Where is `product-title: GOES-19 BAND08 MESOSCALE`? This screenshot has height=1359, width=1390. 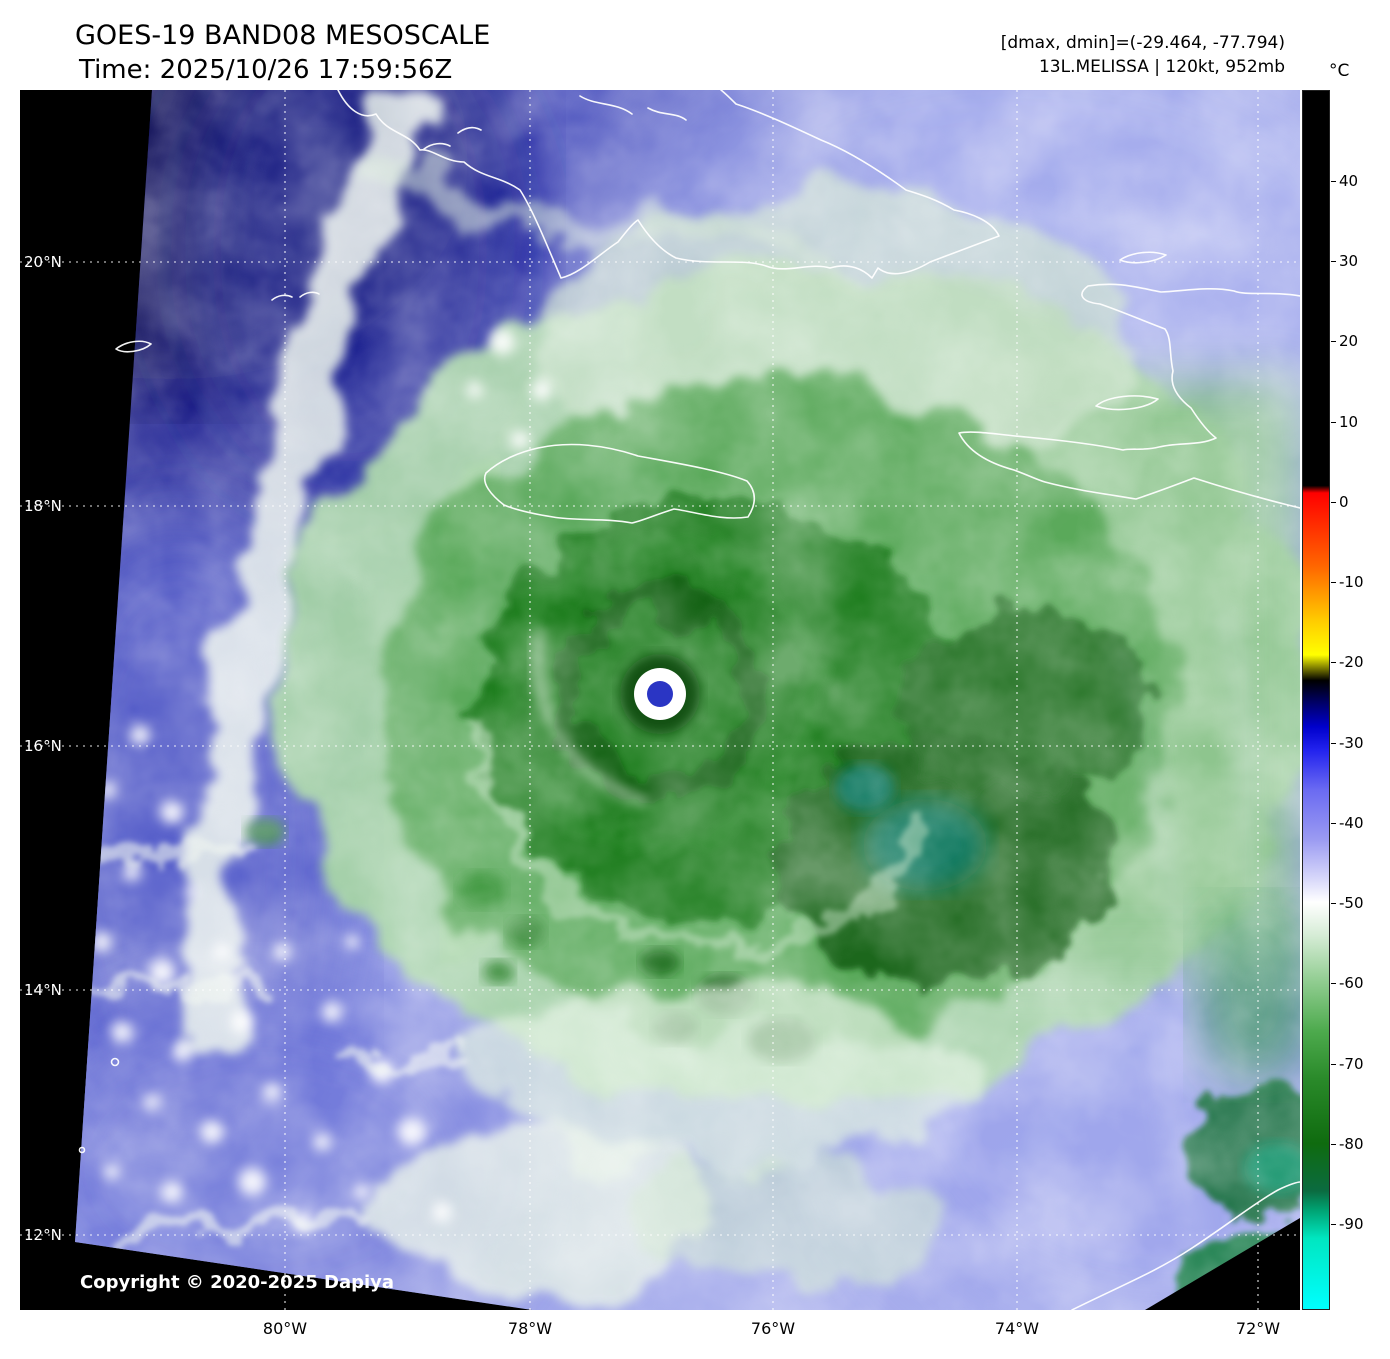
product-title: GOES-19 BAND08 MESOSCALE is located at coordinates (283, 35).